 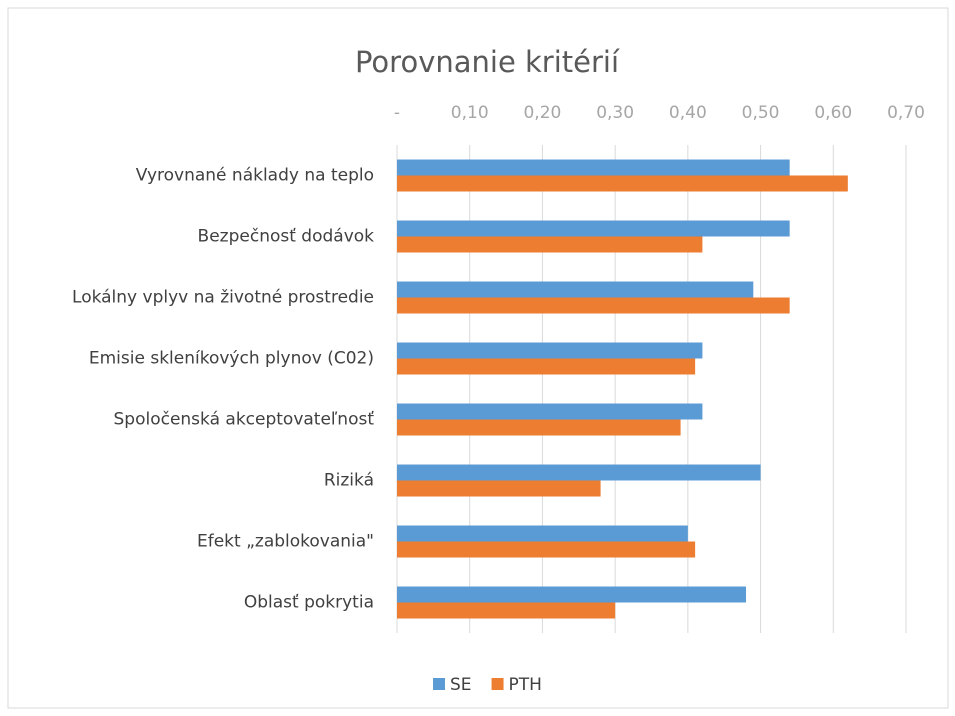 What do you see at coordinates (231, 359) in the screenshot?
I see `y-tick-label: Emisie skleníkových plynov (C02)` at bounding box center [231, 359].